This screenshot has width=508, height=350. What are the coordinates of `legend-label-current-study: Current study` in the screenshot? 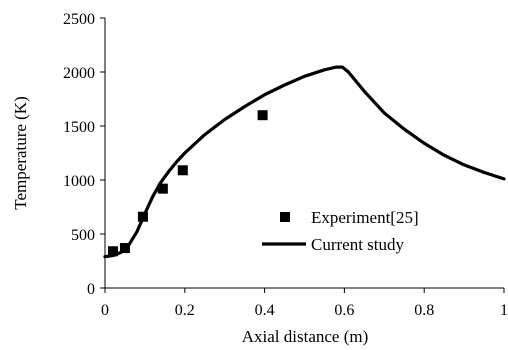 It's located at (358, 244).